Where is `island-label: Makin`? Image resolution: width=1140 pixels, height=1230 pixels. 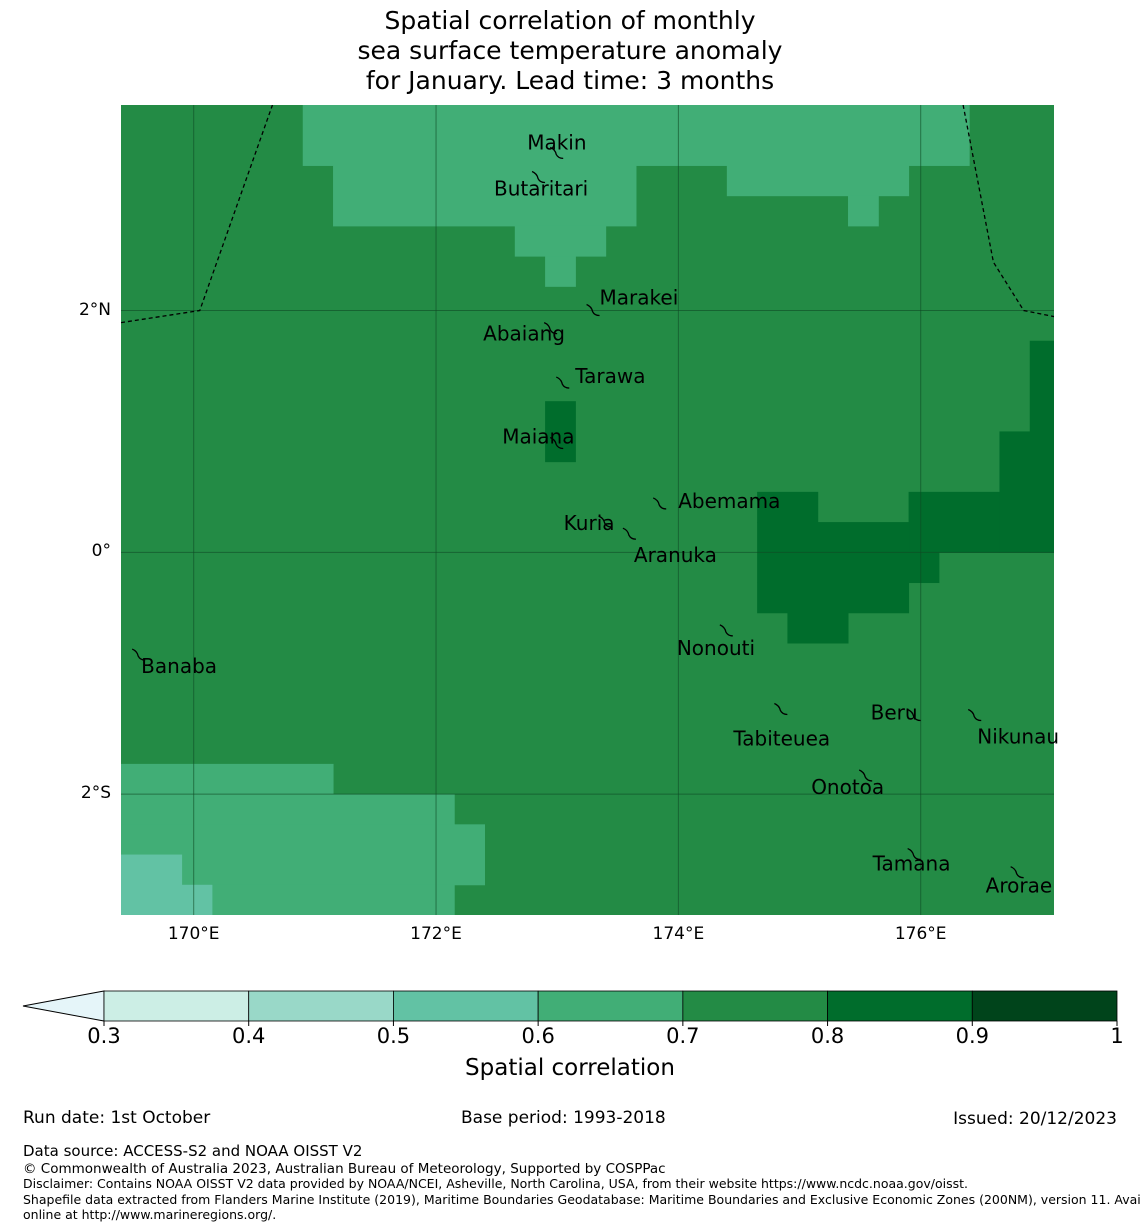 island-label: Makin is located at coordinates (556, 142).